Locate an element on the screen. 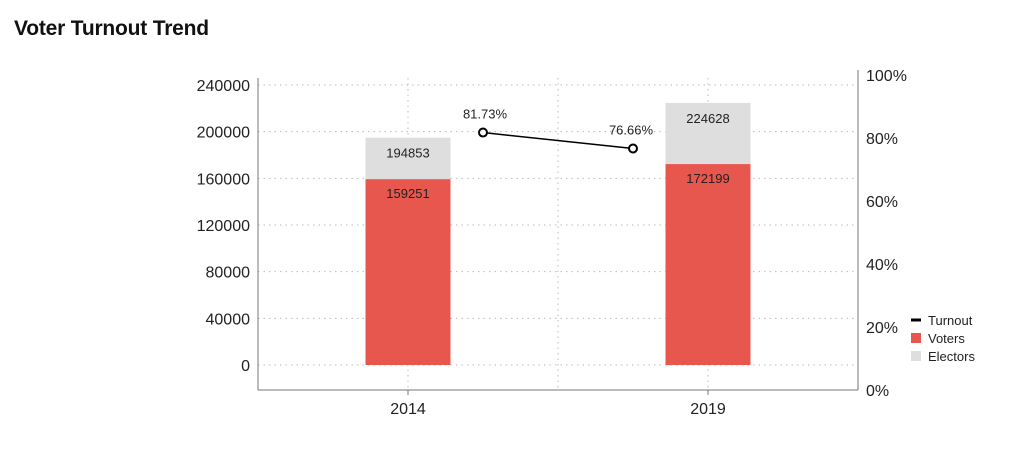 Image resolution: width=1024 pixels, height=450 pixels. turnout-line is located at coordinates (558, 140).